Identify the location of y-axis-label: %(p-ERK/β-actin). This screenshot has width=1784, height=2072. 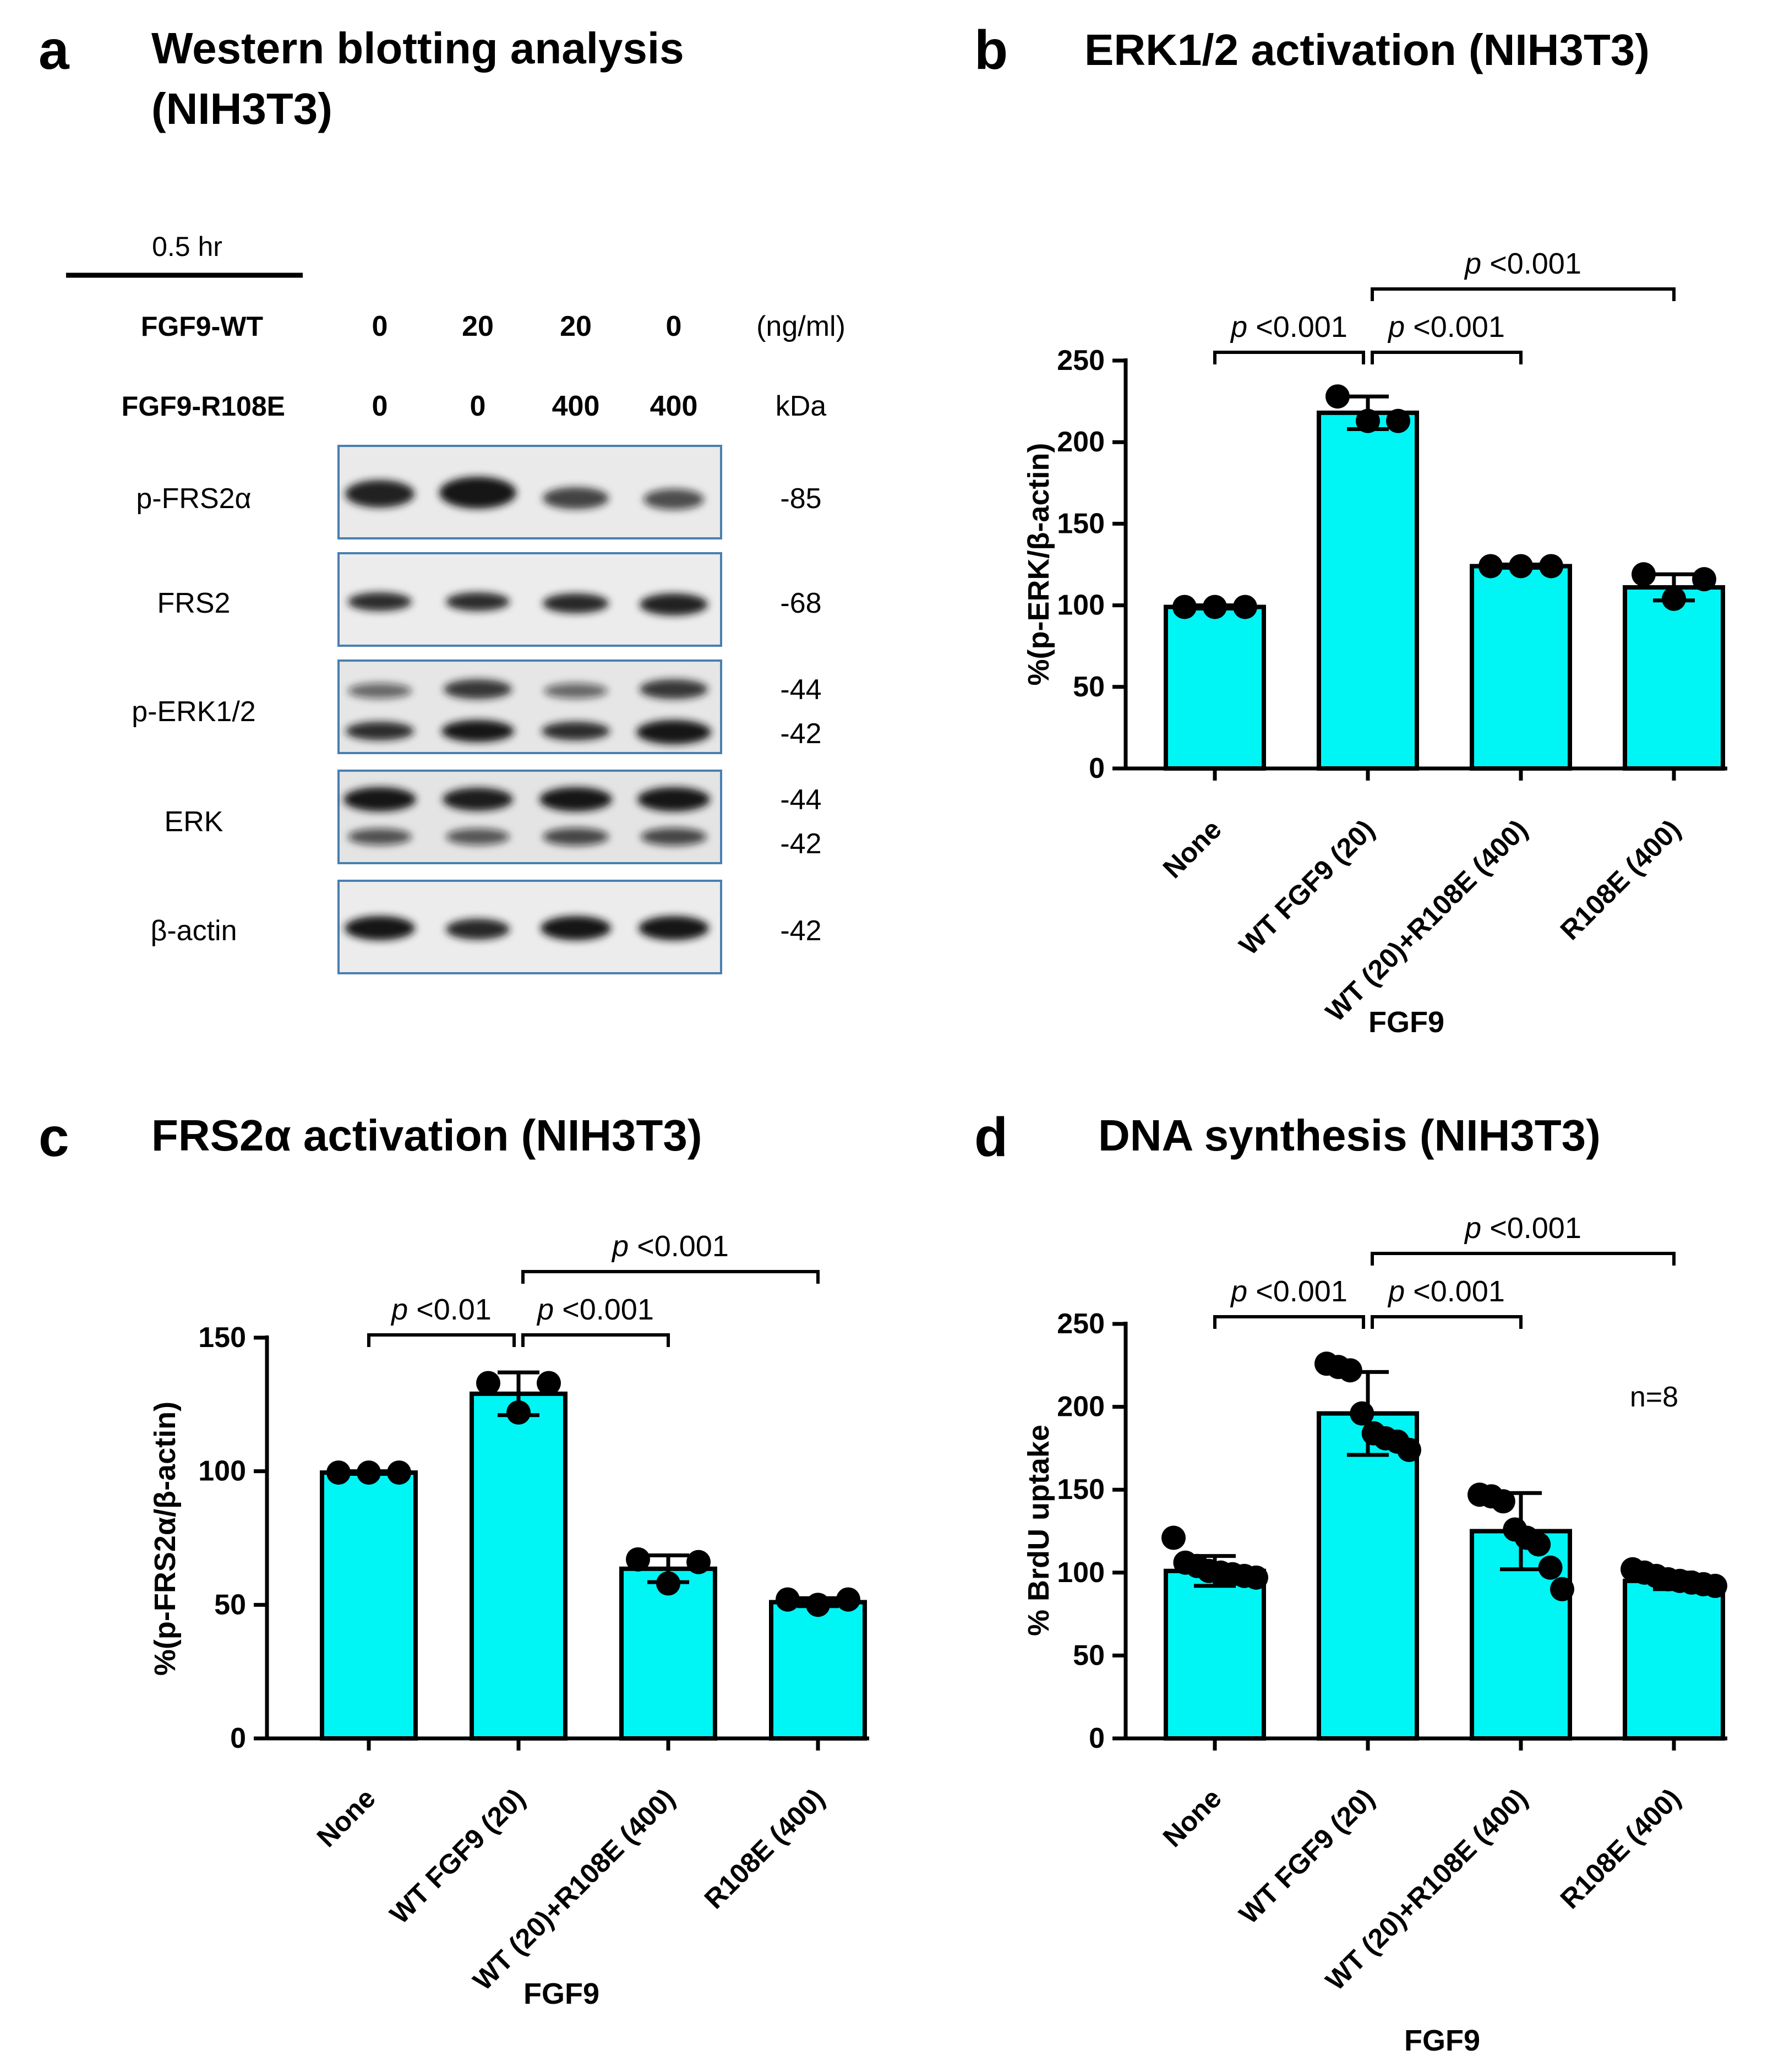
(1038, 564).